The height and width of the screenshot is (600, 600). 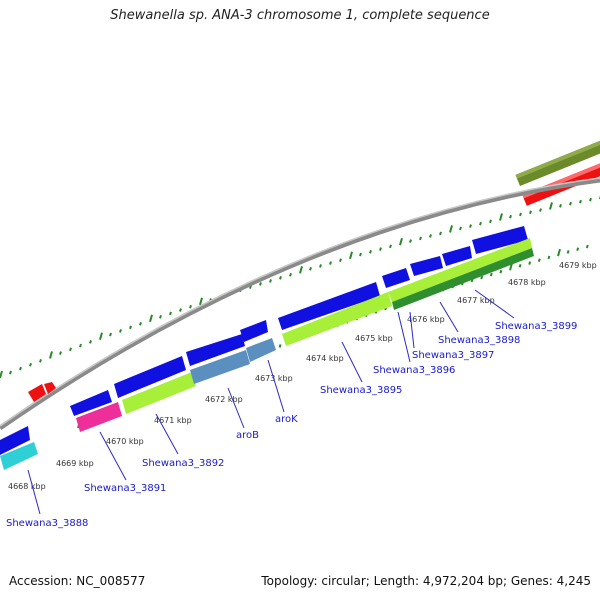 I want to click on arob-feature, so click(x=220, y=367).